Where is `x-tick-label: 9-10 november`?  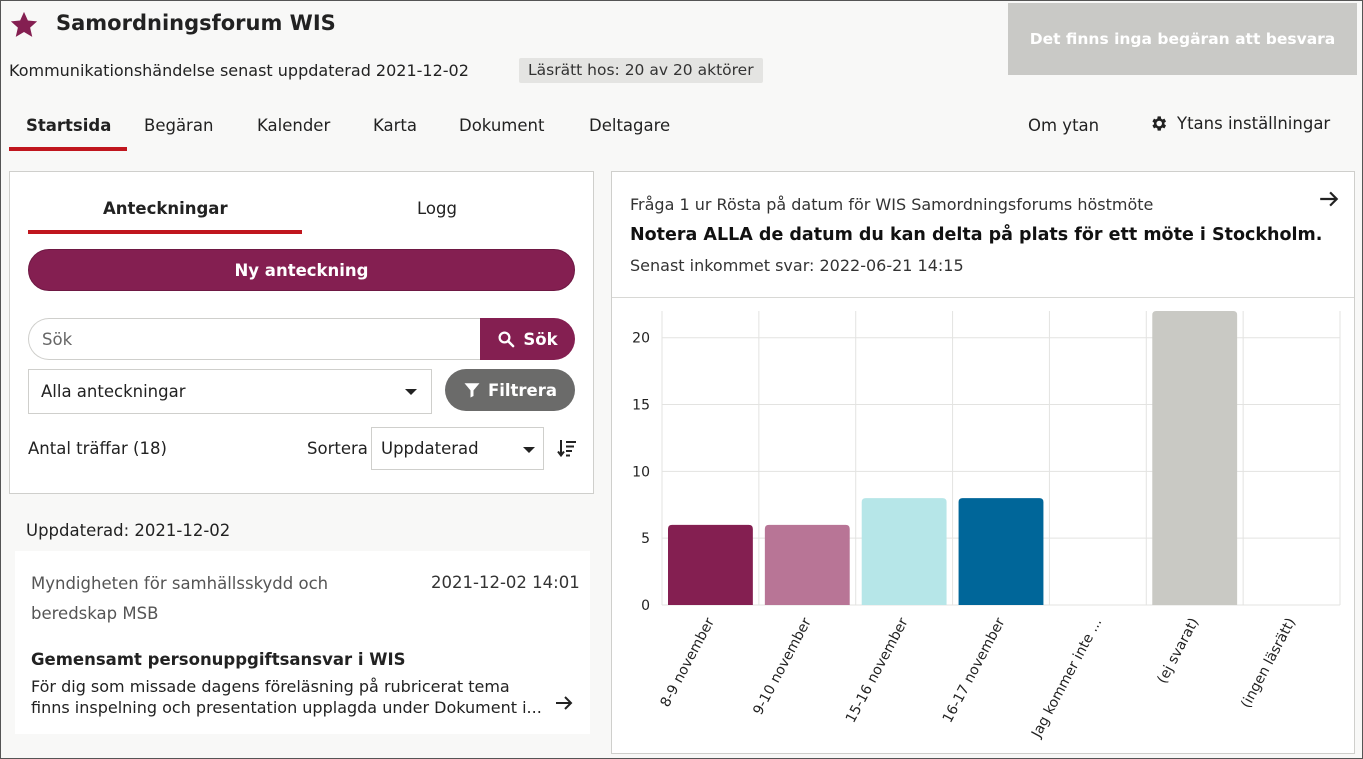 x-tick-label: 9-10 november is located at coordinates (782, 666).